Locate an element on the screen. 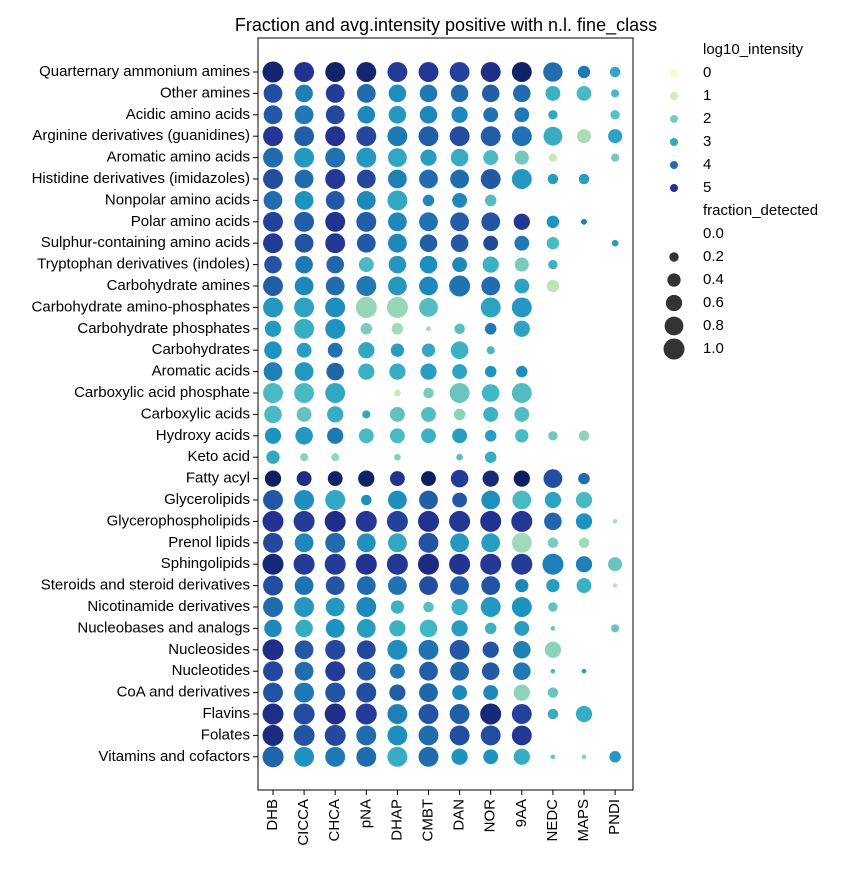 Image resolution: width=864 pixels, height=869 pixels. legend-label: 3 is located at coordinates (707, 141).